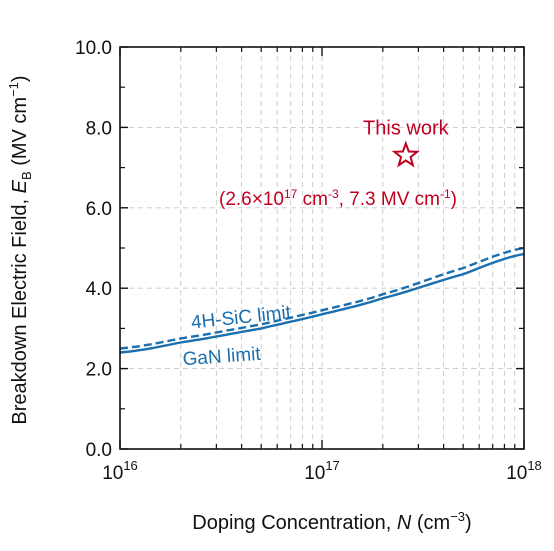 Image resolution: width=554 pixels, height=551 pixels. What do you see at coordinates (322, 471) in the screenshot?
I see `x-tick-label: 1017` at bounding box center [322, 471].